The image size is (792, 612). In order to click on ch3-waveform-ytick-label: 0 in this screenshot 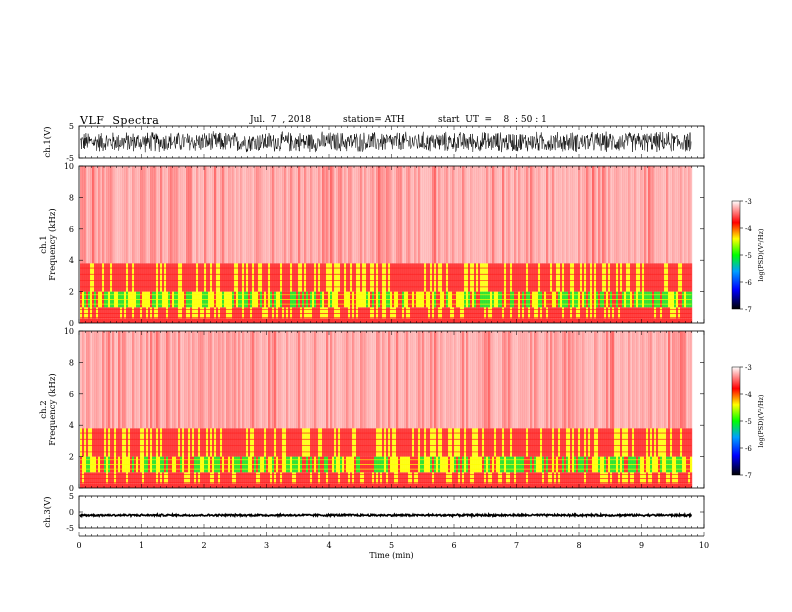, I will do `click(71, 512)`.